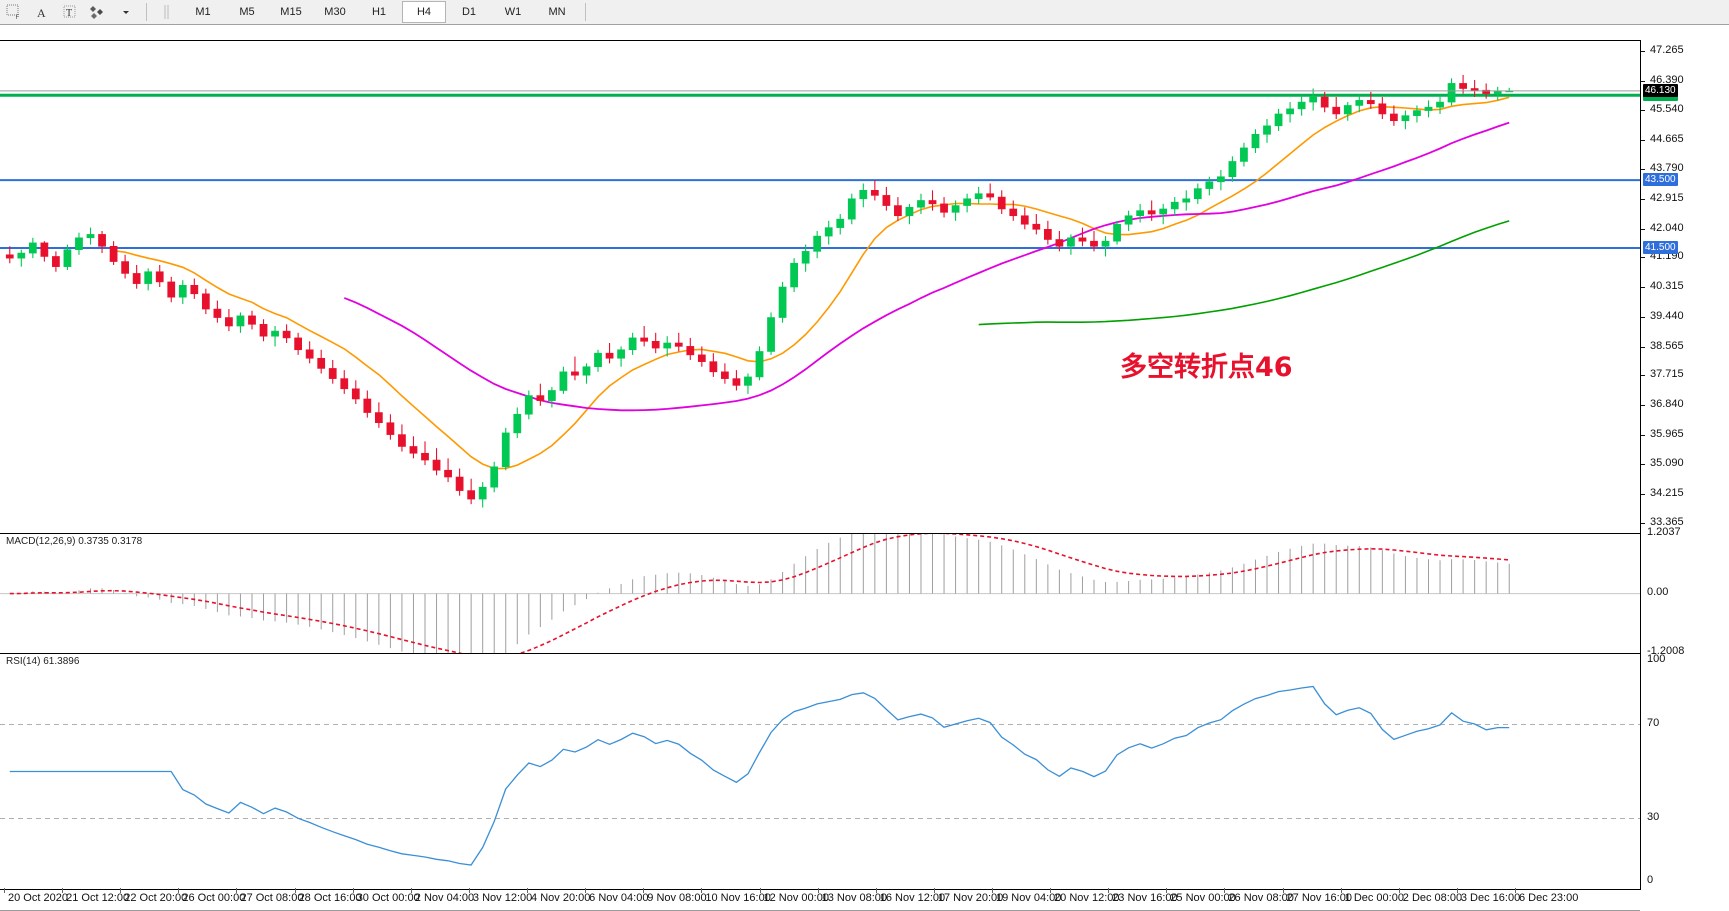 Image resolution: width=1729 pixels, height=911 pixels. What do you see at coordinates (1667, 197) in the screenshot?
I see `price-tick-label: 42.915` at bounding box center [1667, 197].